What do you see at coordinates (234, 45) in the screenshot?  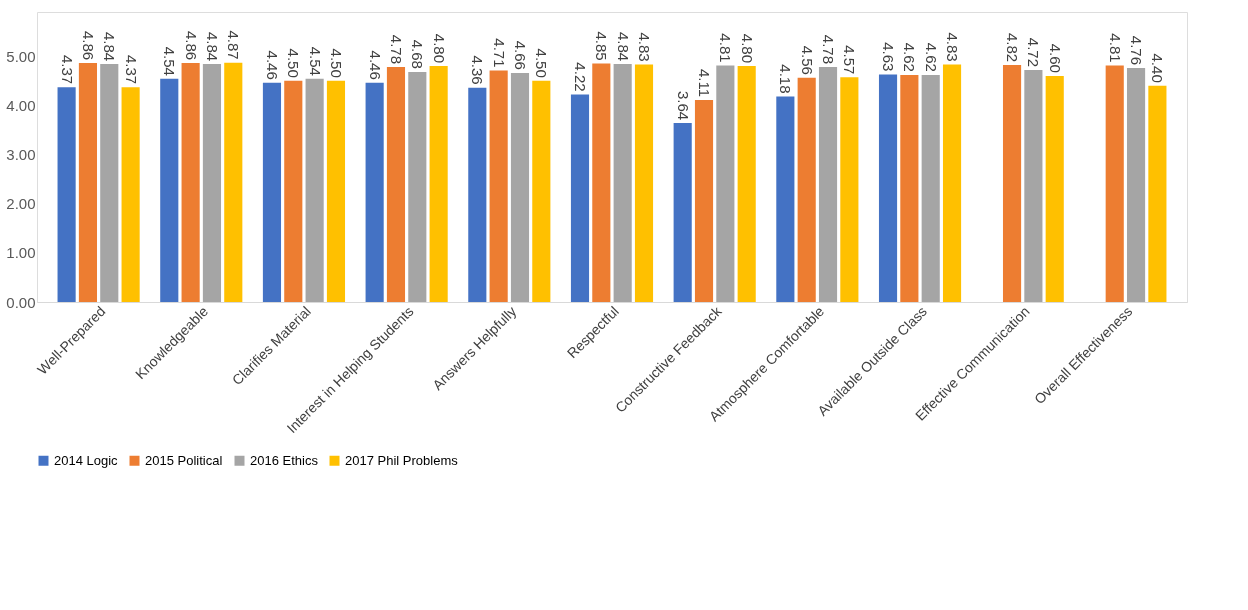 I see `data-label: 4.87` at bounding box center [234, 45].